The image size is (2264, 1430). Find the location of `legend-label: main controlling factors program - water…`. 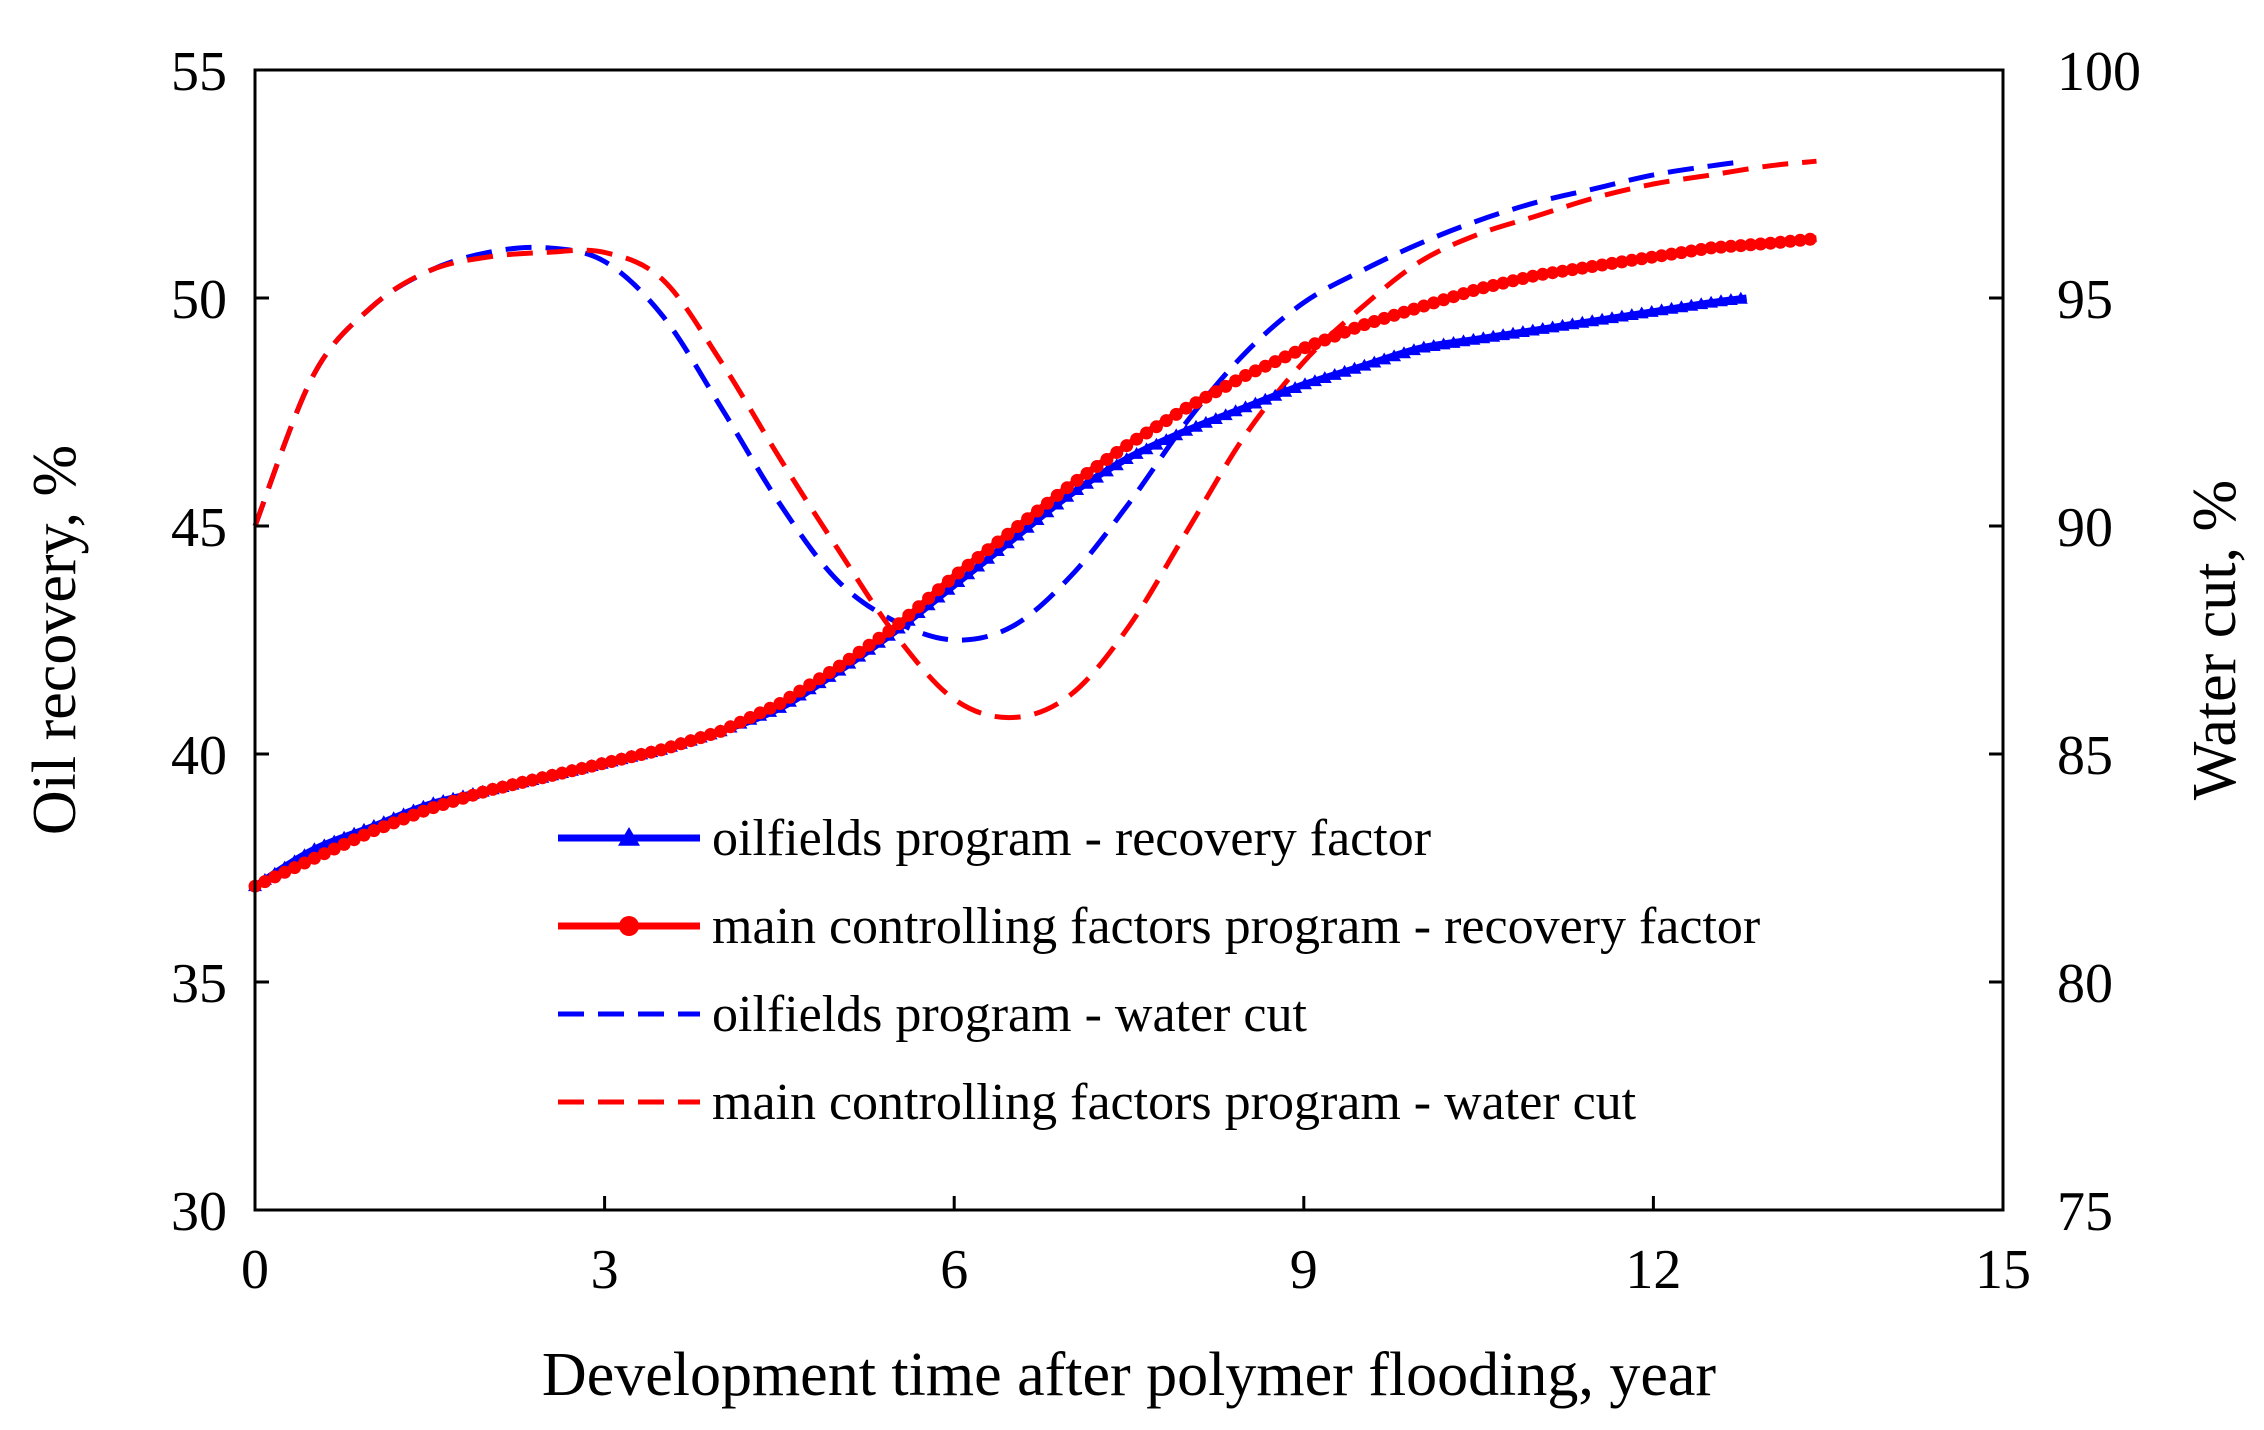

legend-label: main controlling factors program - water… is located at coordinates (1174, 1102).